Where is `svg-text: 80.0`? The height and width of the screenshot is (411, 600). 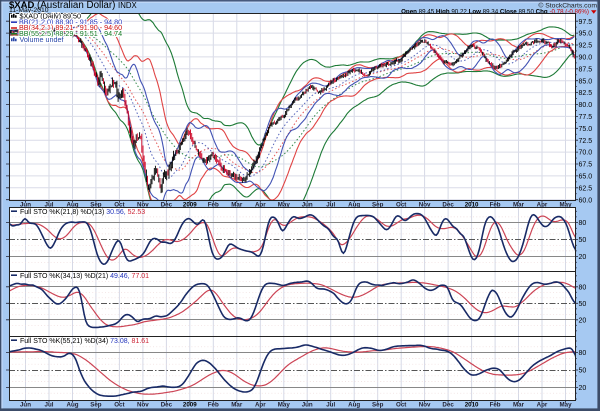 svg-text: 80.0 is located at coordinates (586, 105).